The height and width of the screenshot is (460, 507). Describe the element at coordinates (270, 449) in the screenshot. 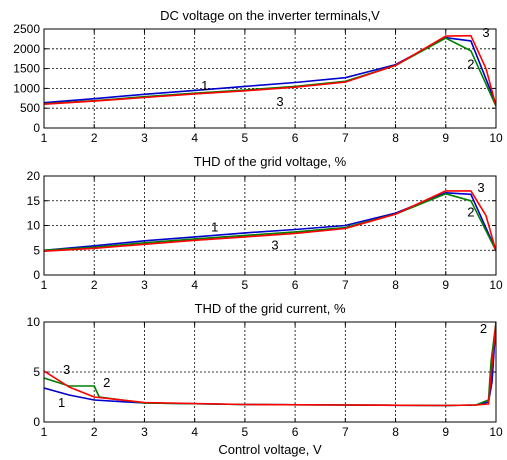

I see `x-axis-label: Control voltage, V` at that location.